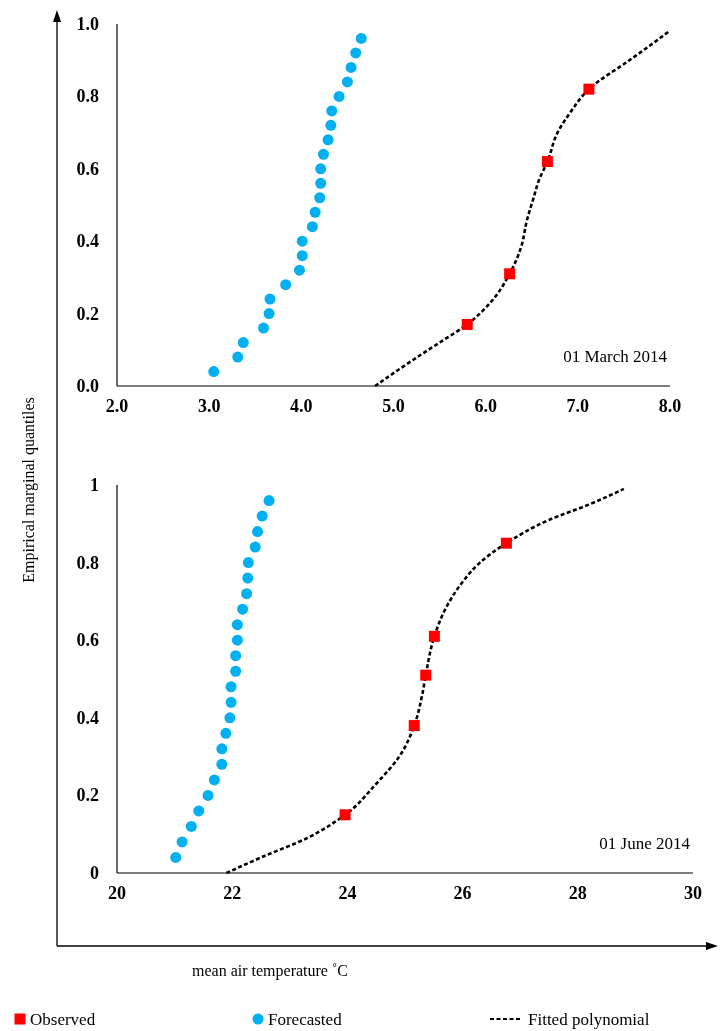 The image size is (720, 1031). What do you see at coordinates (589, 1019) in the screenshot?
I see `legend-label: Fitted polynomial` at bounding box center [589, 1019].